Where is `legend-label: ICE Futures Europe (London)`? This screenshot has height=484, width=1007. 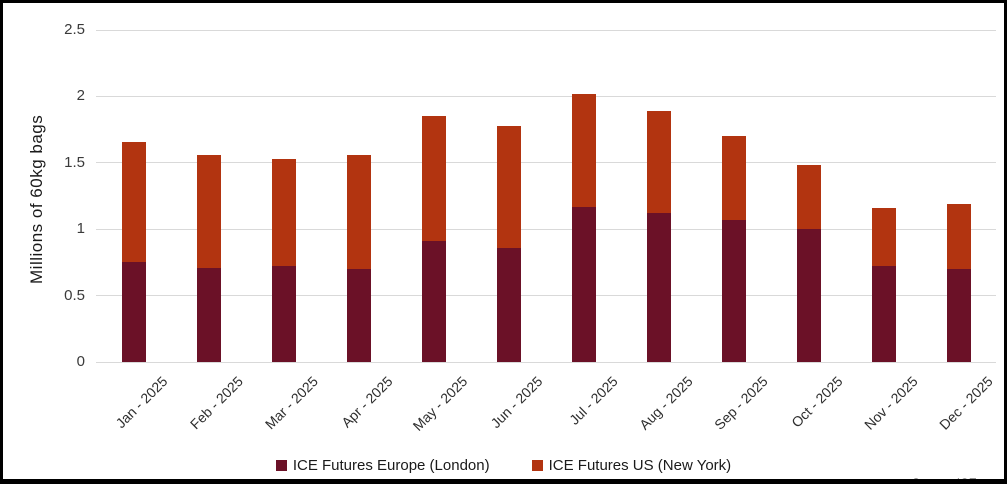
legend-label: ICE Futures Europe (London) is located at coordinates (391, 465).